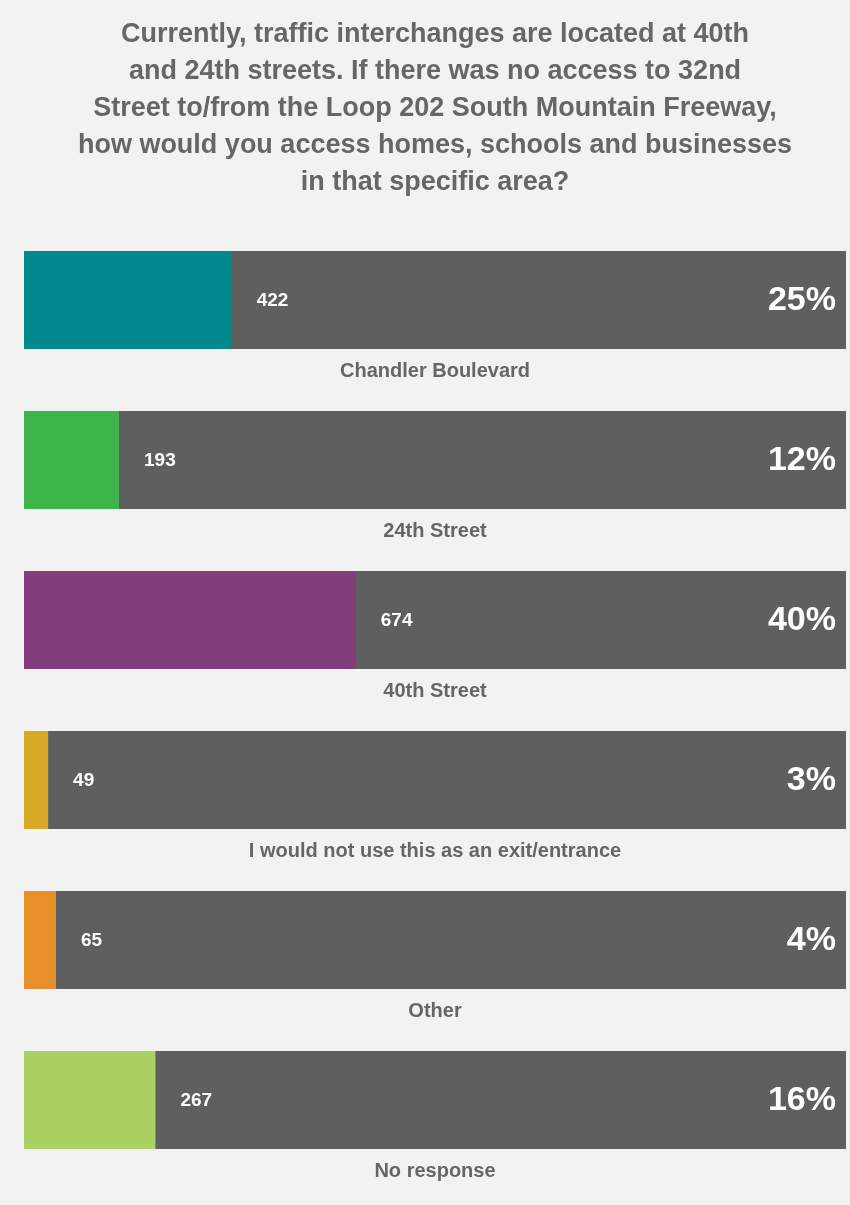 The height and width of the screenshot is (1205, 850). Describe the element at coordinates (435, 370) in the screenshot. I see `y-tick-label: Chandler Boulevard` at that location.